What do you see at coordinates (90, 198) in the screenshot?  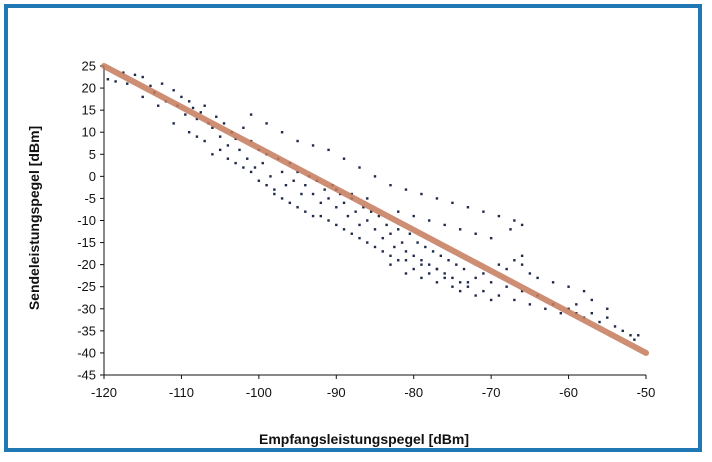 I see `y-tick-label: -5` at bounding box center [90, 198].